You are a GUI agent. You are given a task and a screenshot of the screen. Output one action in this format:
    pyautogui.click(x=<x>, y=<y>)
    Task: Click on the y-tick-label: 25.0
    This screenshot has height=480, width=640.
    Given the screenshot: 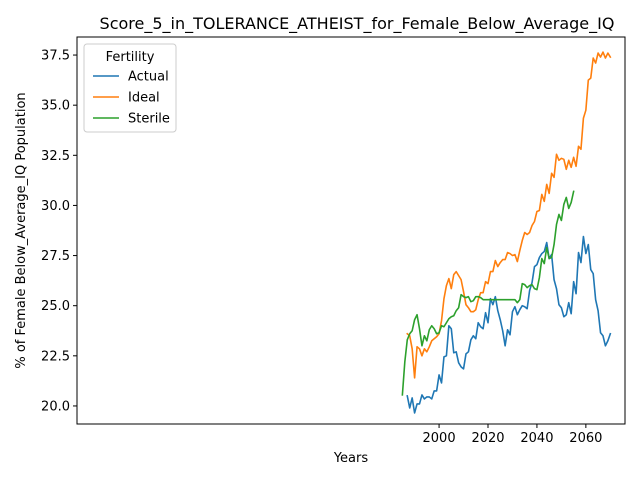 What is the action you would take?
    pyautogui.click(x=55, y=306)
    